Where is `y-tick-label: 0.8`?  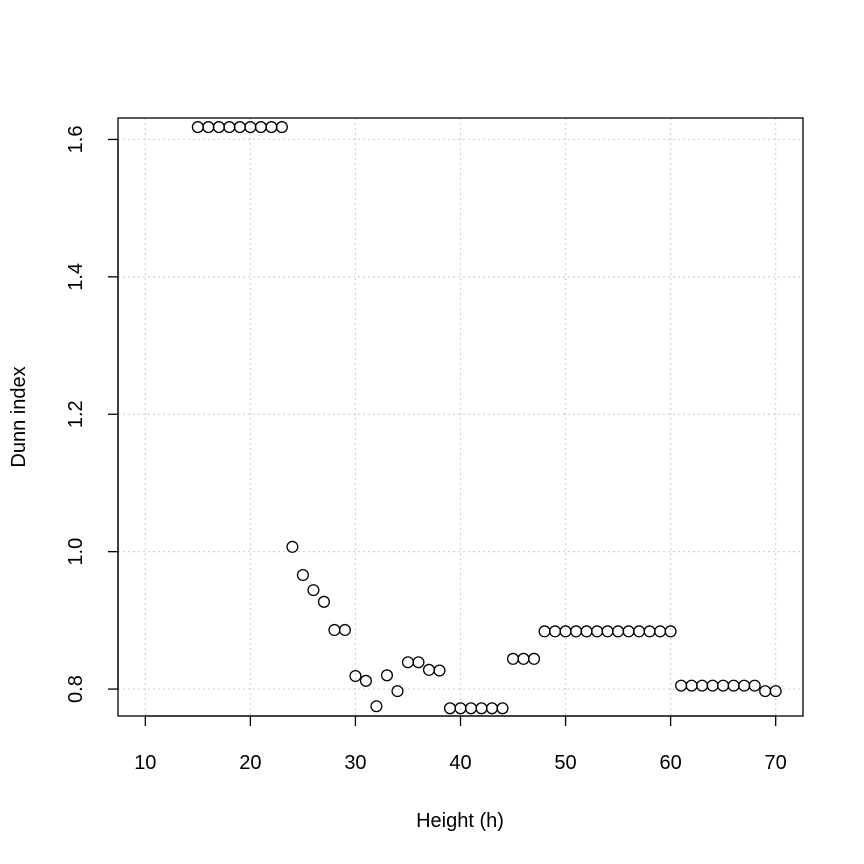
y-tick-label: 0.8 is located at coordinates (76, 689).